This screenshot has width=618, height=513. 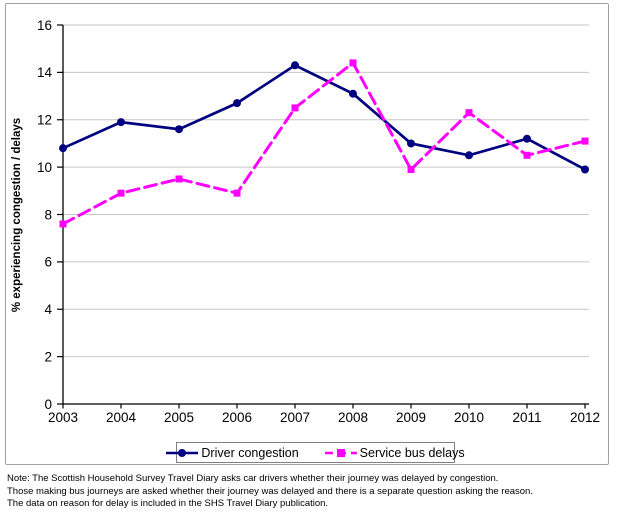 I want to click on legend: Driver congestion Service bus delays, so click(x=315, y=452).